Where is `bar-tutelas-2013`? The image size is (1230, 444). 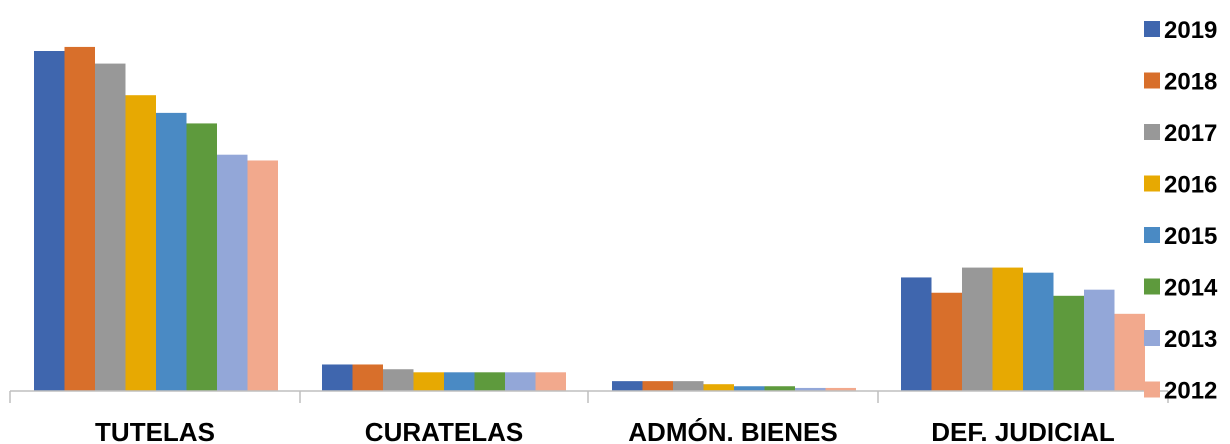
bar-tutelas-2013 is located at coordinates (232, 272).